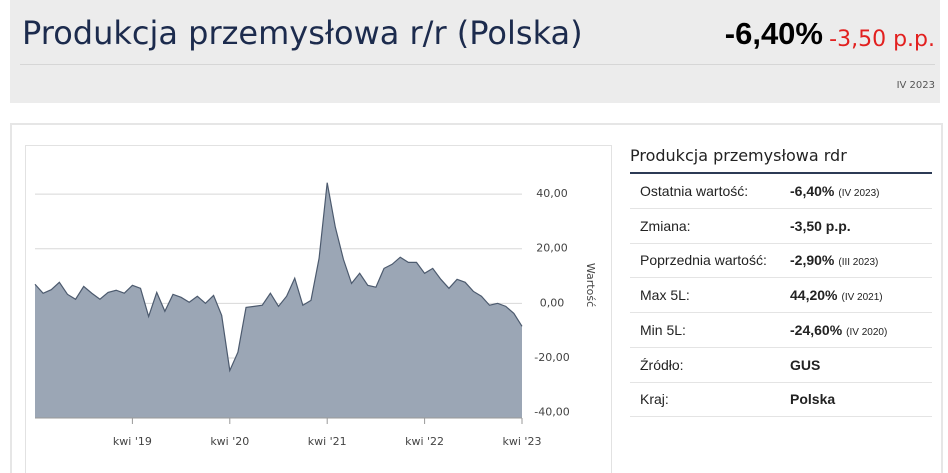 The image size is (948, 473). I want to click on row-value: -2,90%, so click(812, 260).